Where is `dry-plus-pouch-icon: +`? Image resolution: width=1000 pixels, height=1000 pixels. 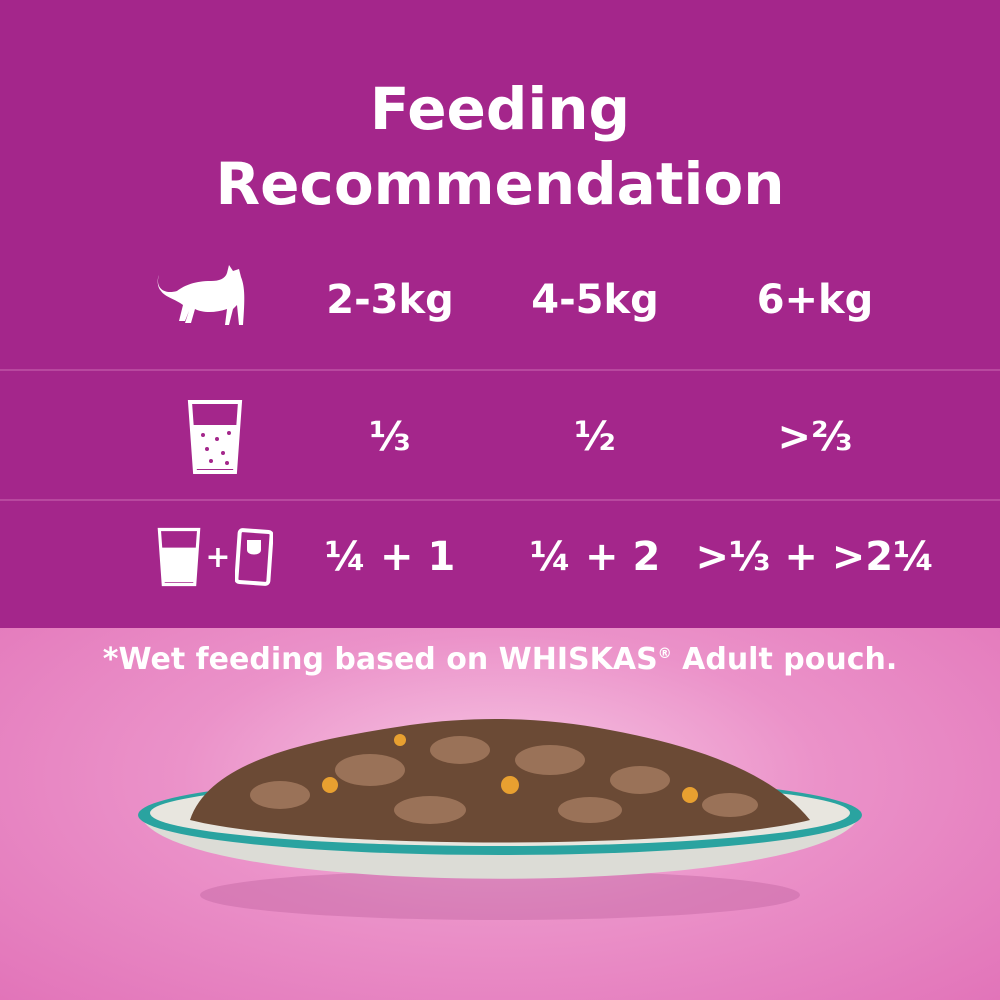 dry-plus-pouch-icon: + is located at coordinates (215, 557).